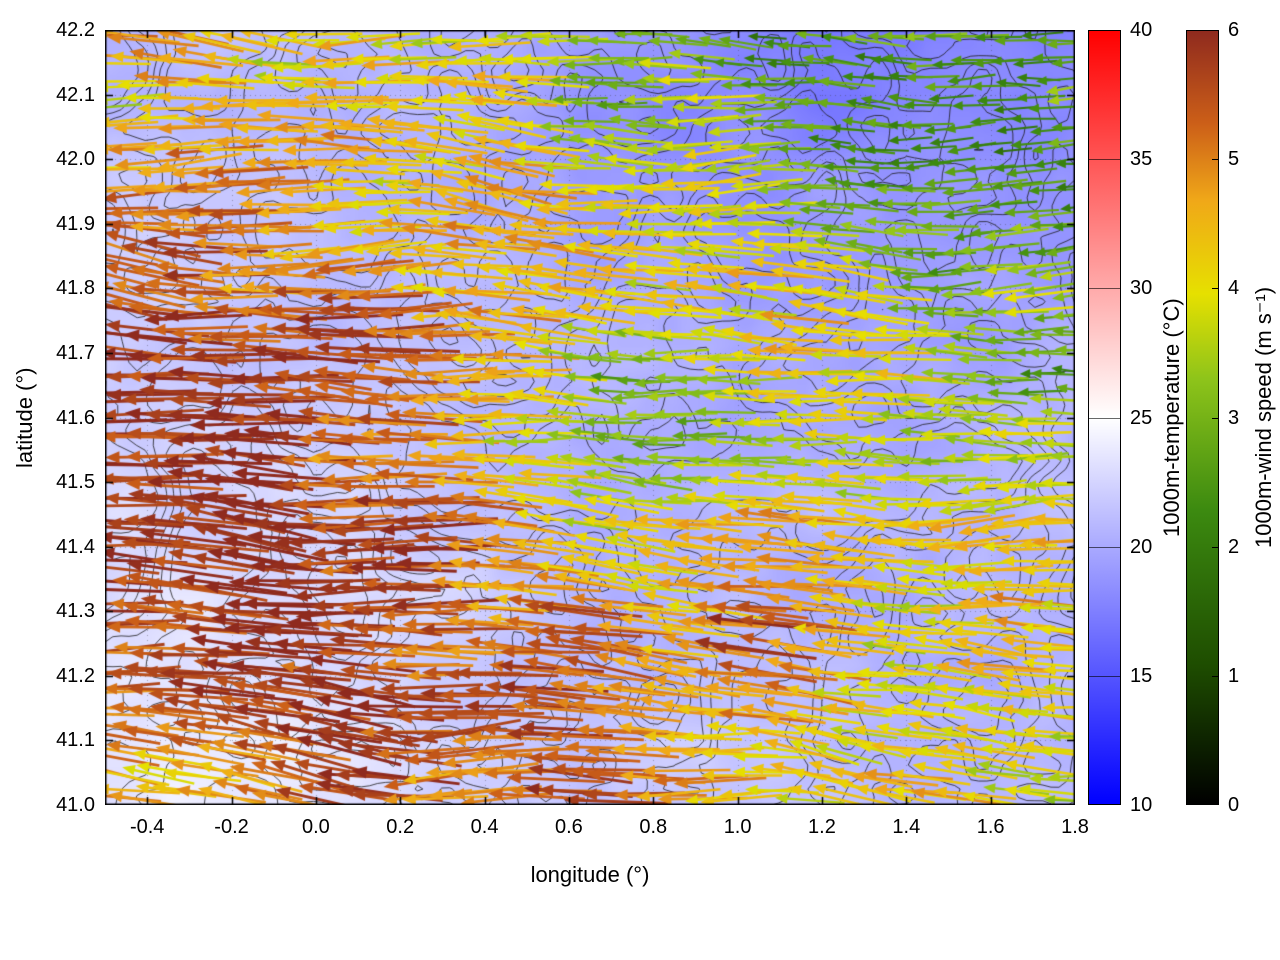 The height and width of the screenshot is (960, 1280). What do you see at coordinates (75, 159) in the screenshot?
I see `y-tick-label: 42.0` at bounding box center [75, 159].